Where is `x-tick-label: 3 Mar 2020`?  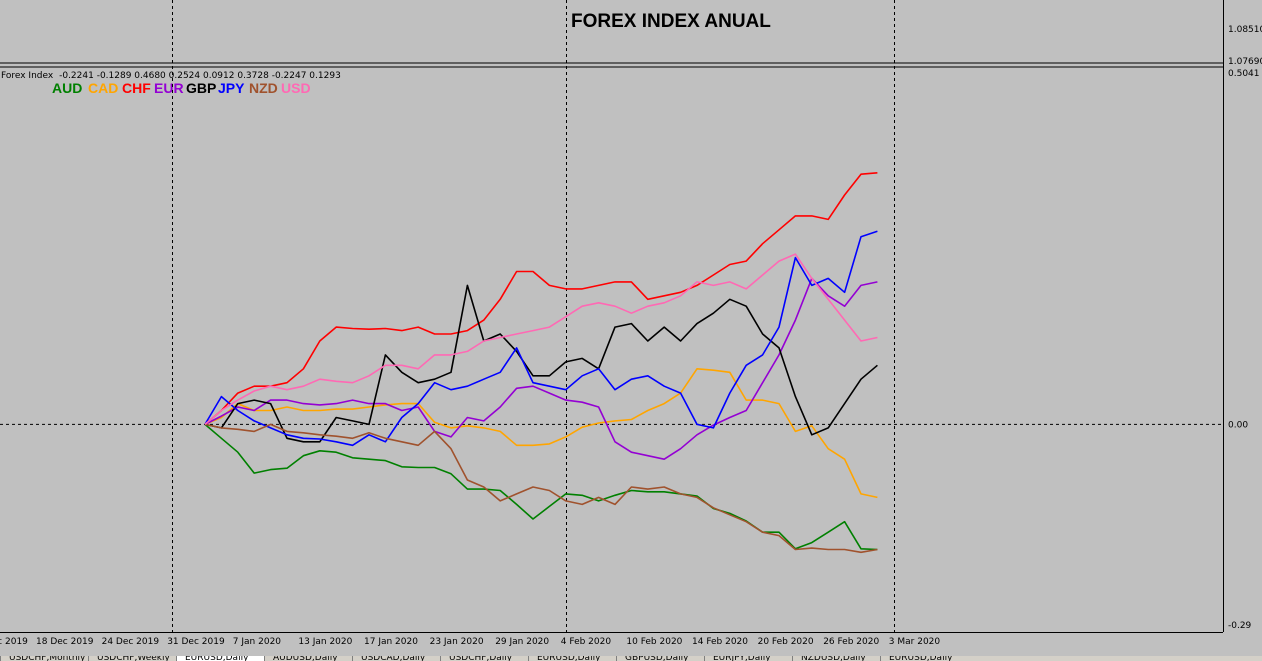
x-tick-label: 3 Mar 2020 is located at coordinates (915, 642).